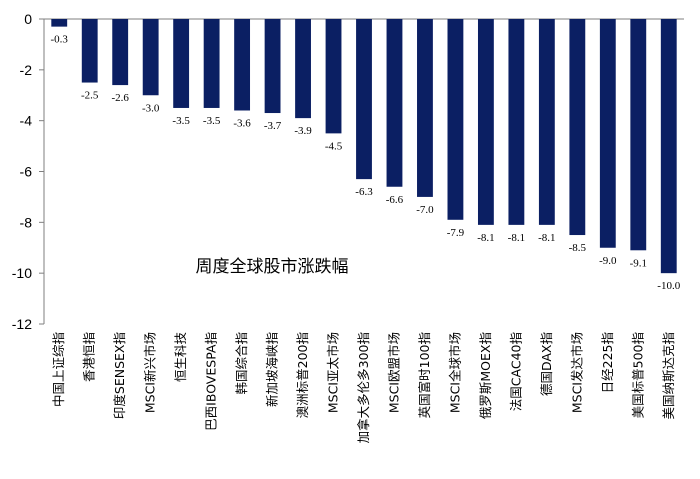 The image size is (700, 479). Describe the element at coordinates (28, 19) in the screenshot. I see `y-tick-label: 0` at that location.